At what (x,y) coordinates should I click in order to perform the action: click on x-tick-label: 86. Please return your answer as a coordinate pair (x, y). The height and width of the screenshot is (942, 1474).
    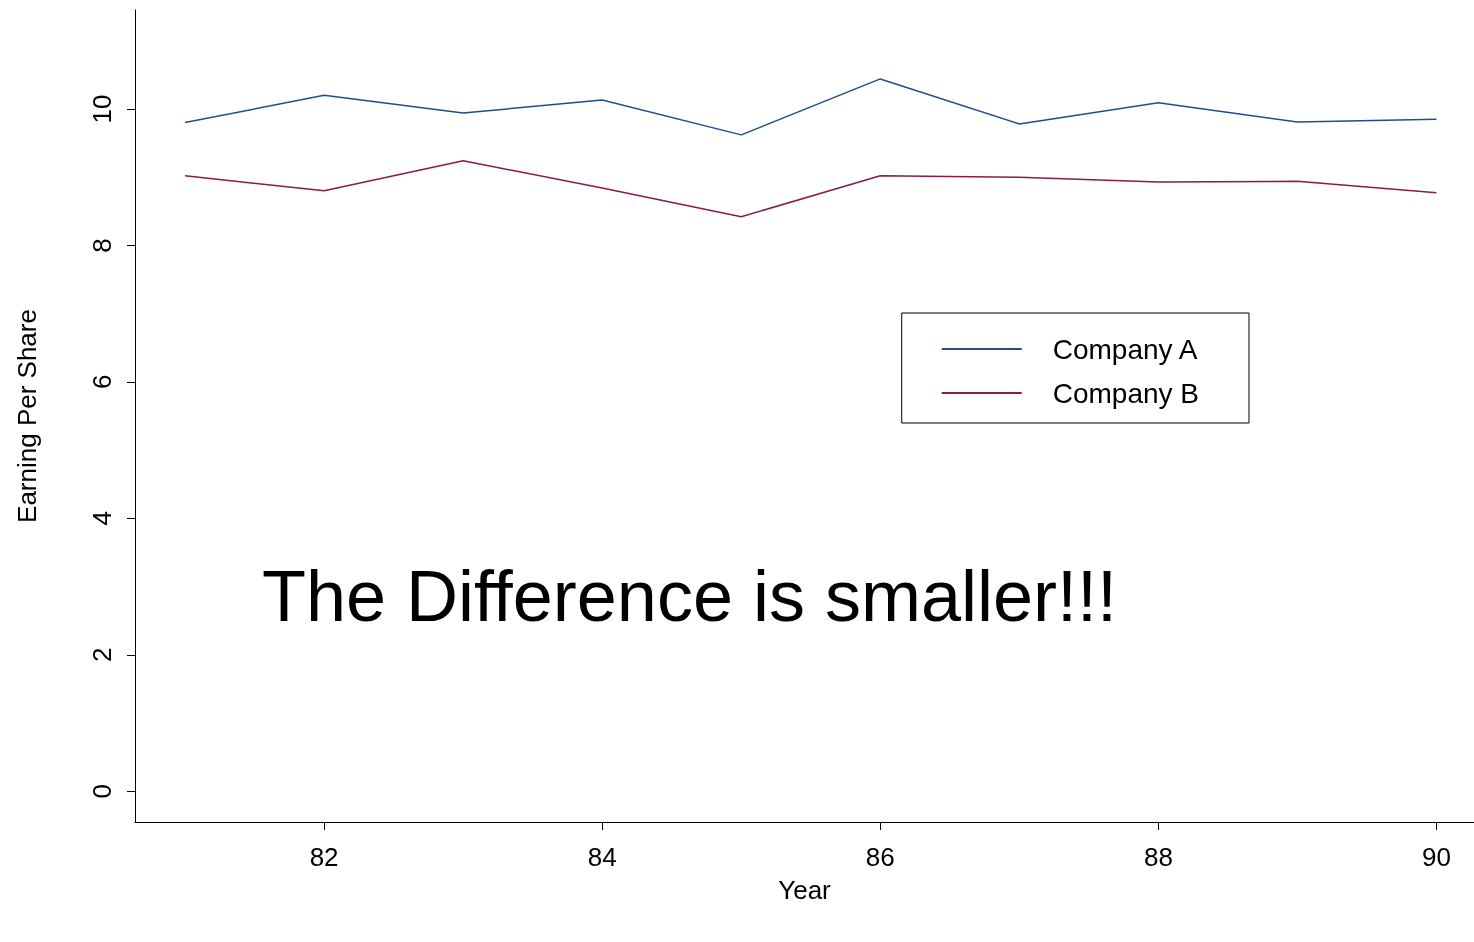
    Looking at the image, I should click on (880, 857).